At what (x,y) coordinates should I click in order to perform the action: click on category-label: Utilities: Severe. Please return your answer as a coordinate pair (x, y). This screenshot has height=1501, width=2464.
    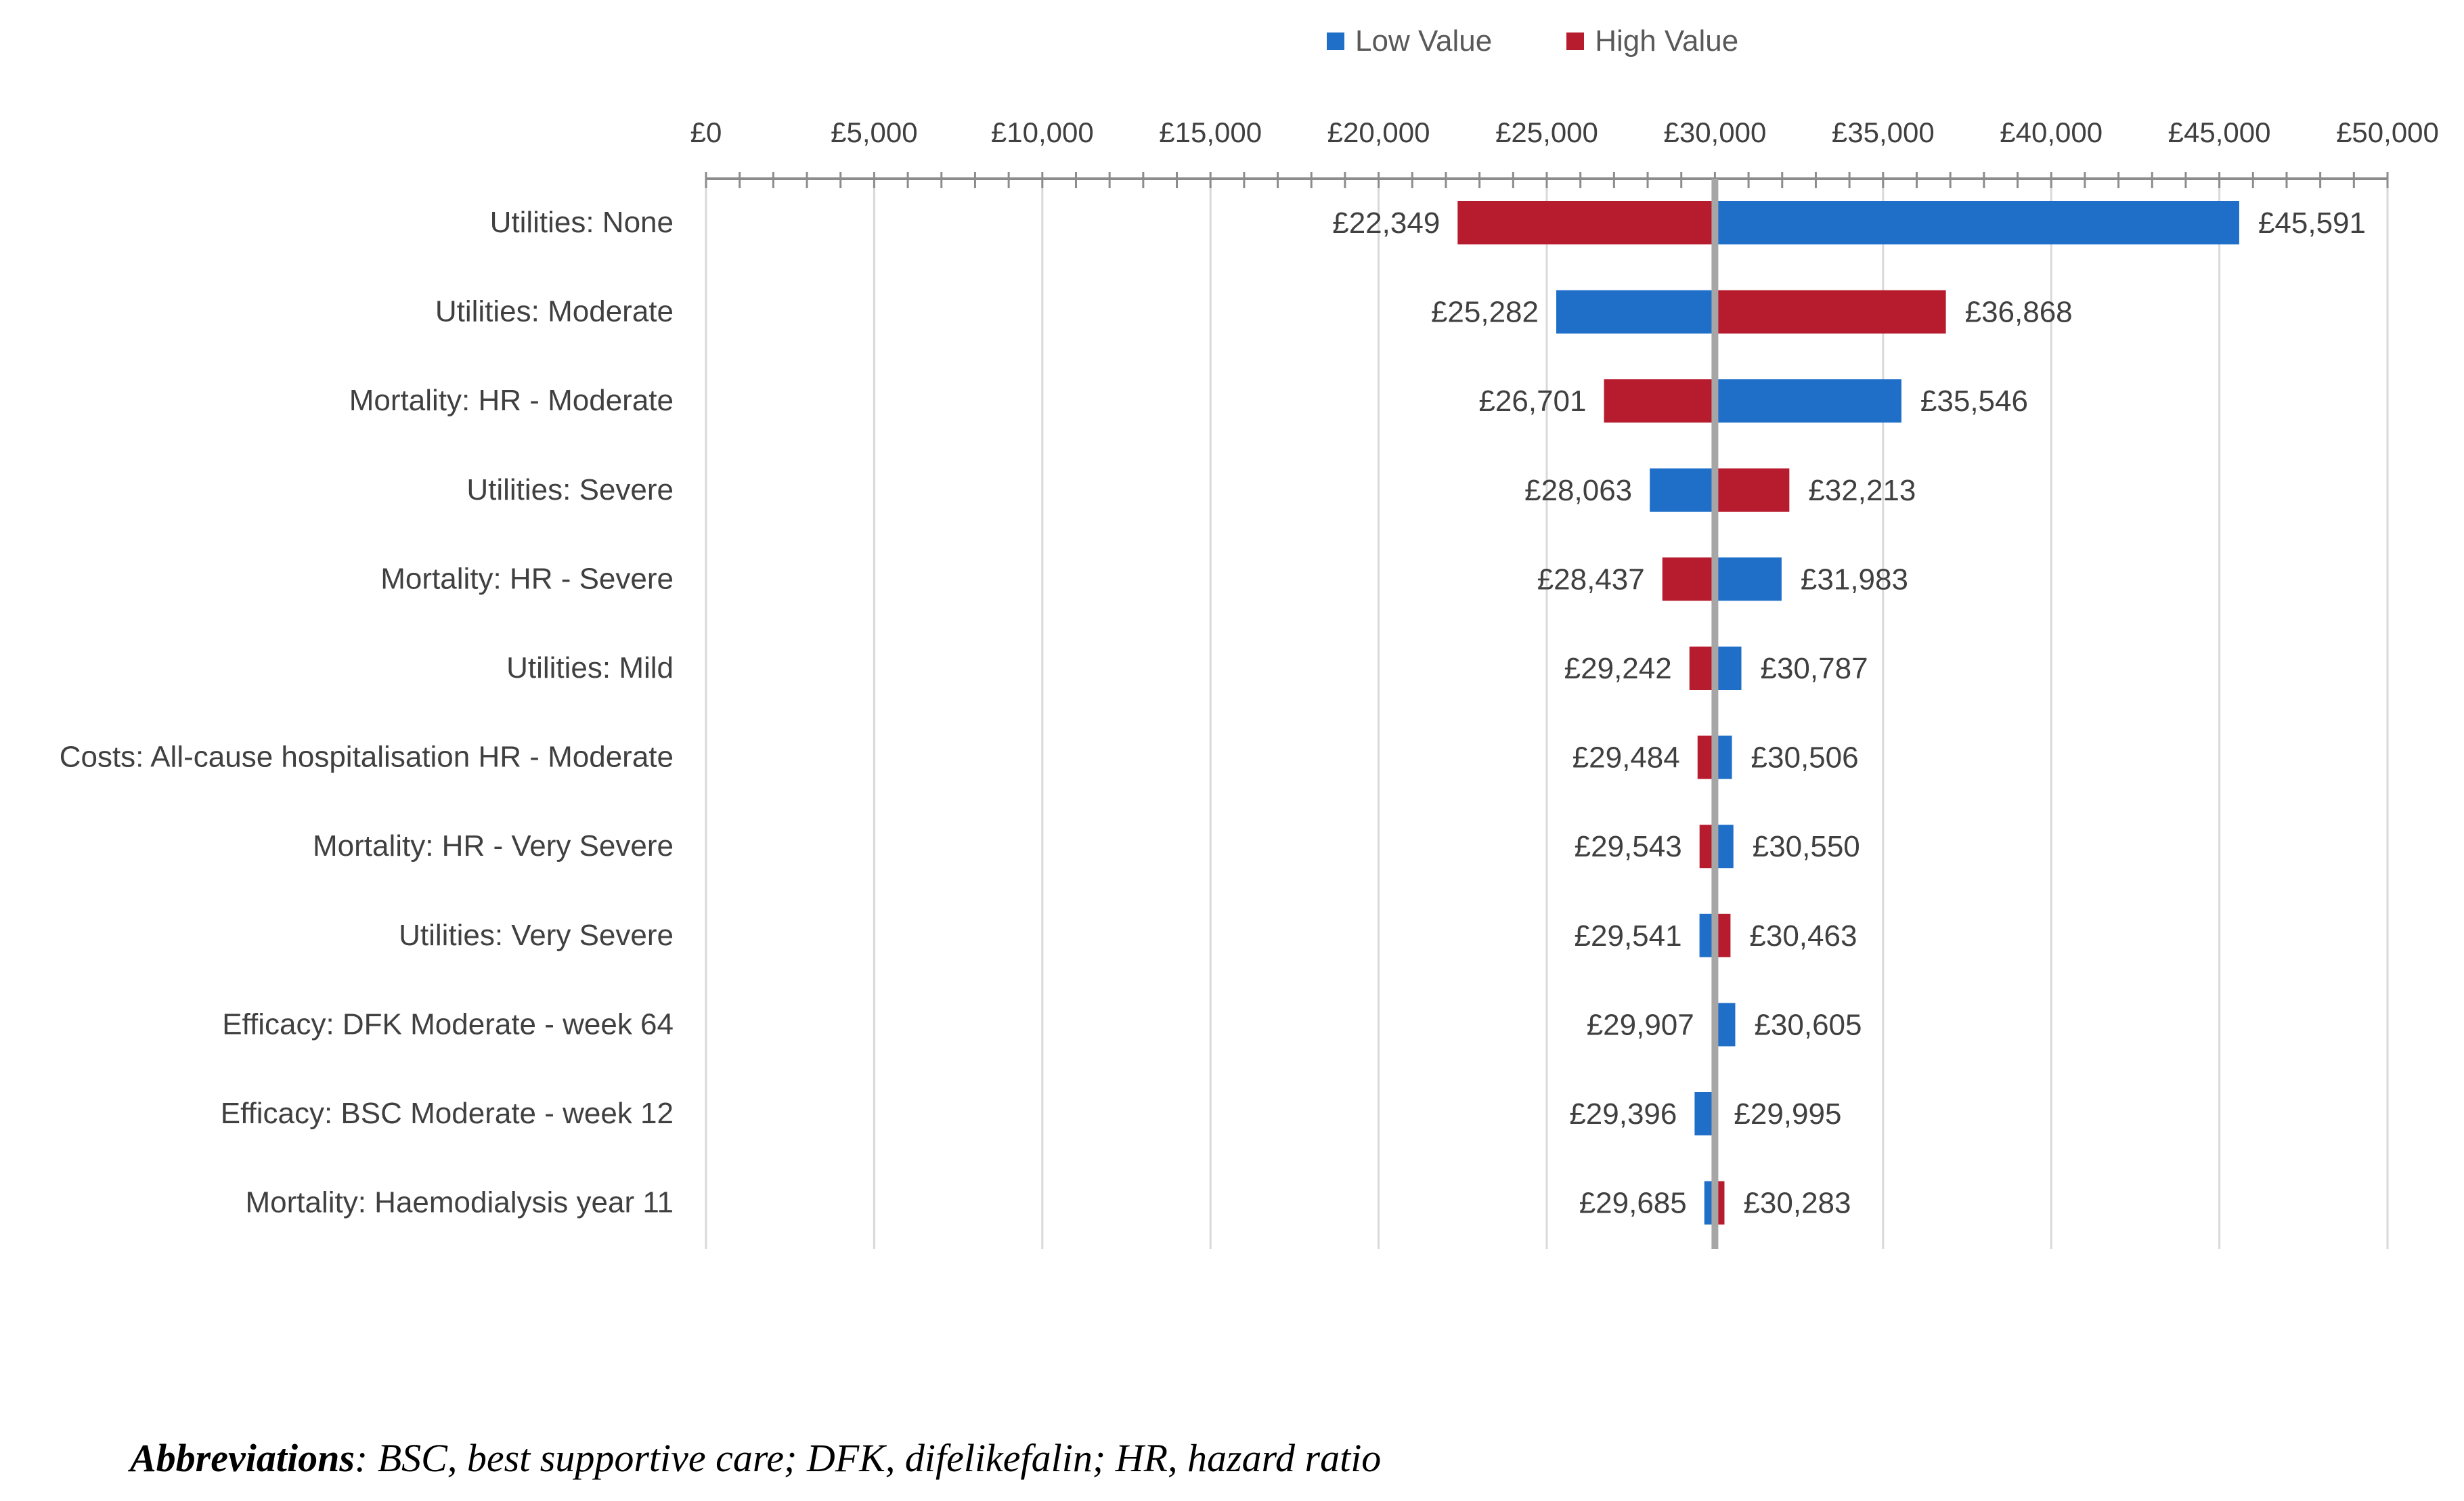
    Looking at the image, I should click on (570, 489).